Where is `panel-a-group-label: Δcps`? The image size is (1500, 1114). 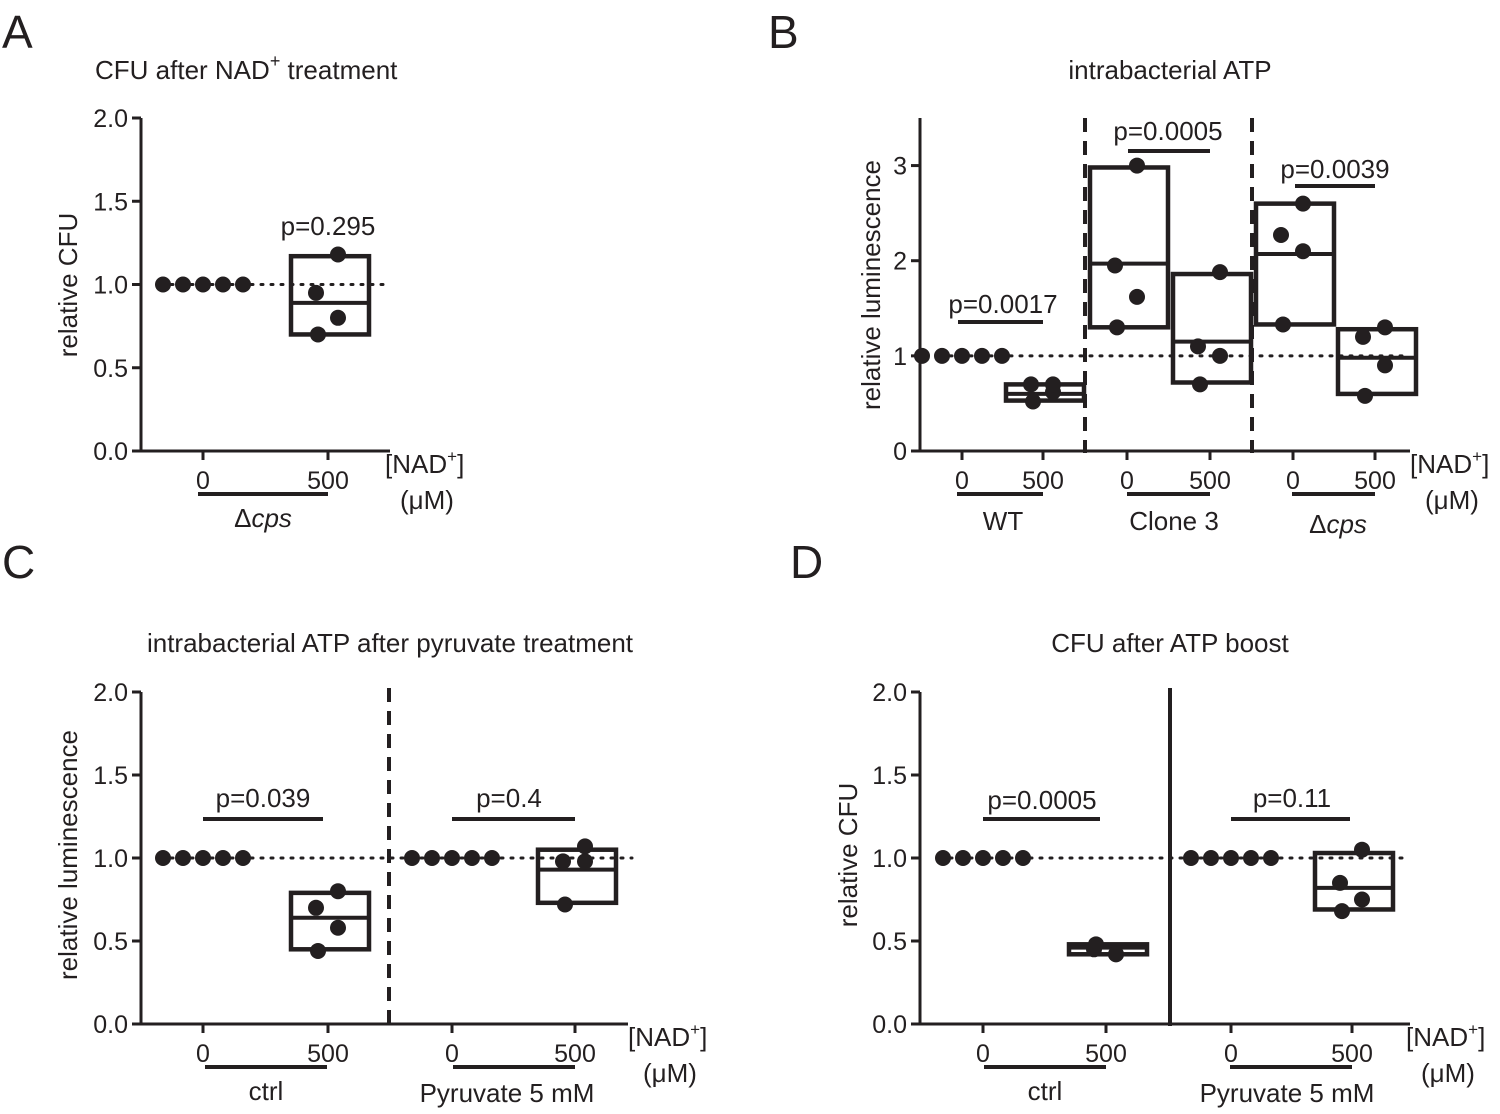 panel-a-group-label: Δcps is located at coordinates (263, 518).